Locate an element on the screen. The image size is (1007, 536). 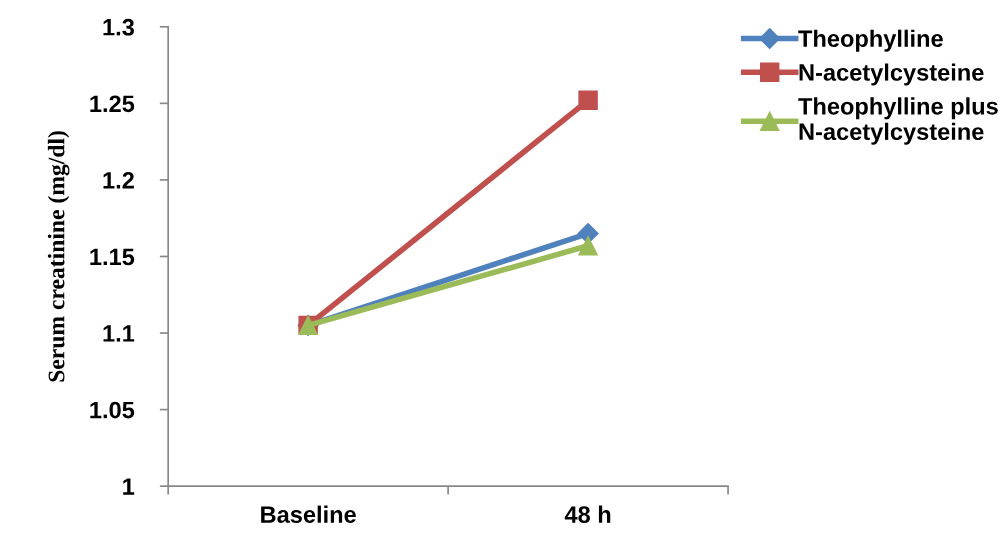
y-tick-label: 1.15 is located at coordinates (112, 257).